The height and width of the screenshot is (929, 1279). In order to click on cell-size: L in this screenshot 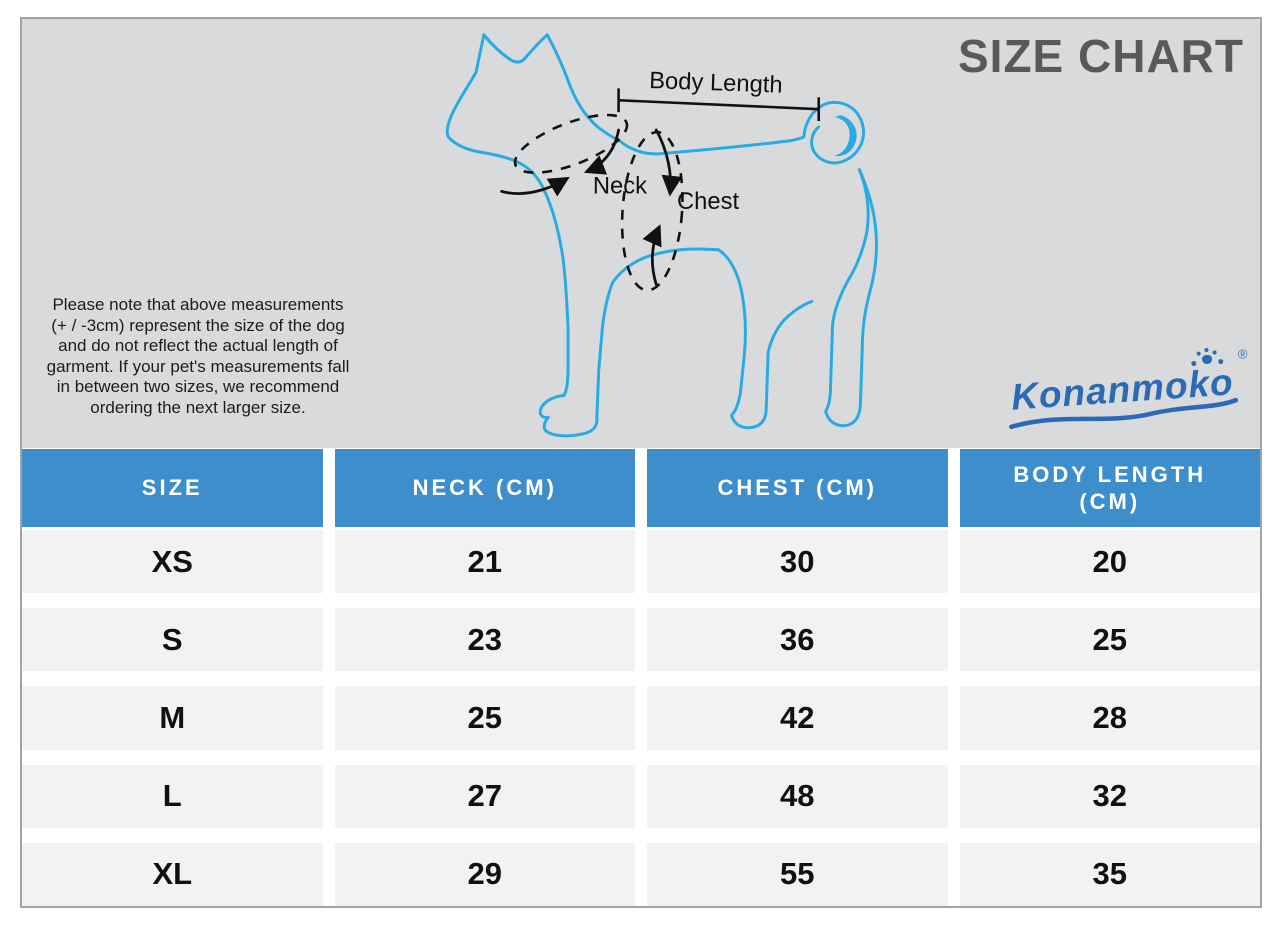, I will do `click(172, 796)`.